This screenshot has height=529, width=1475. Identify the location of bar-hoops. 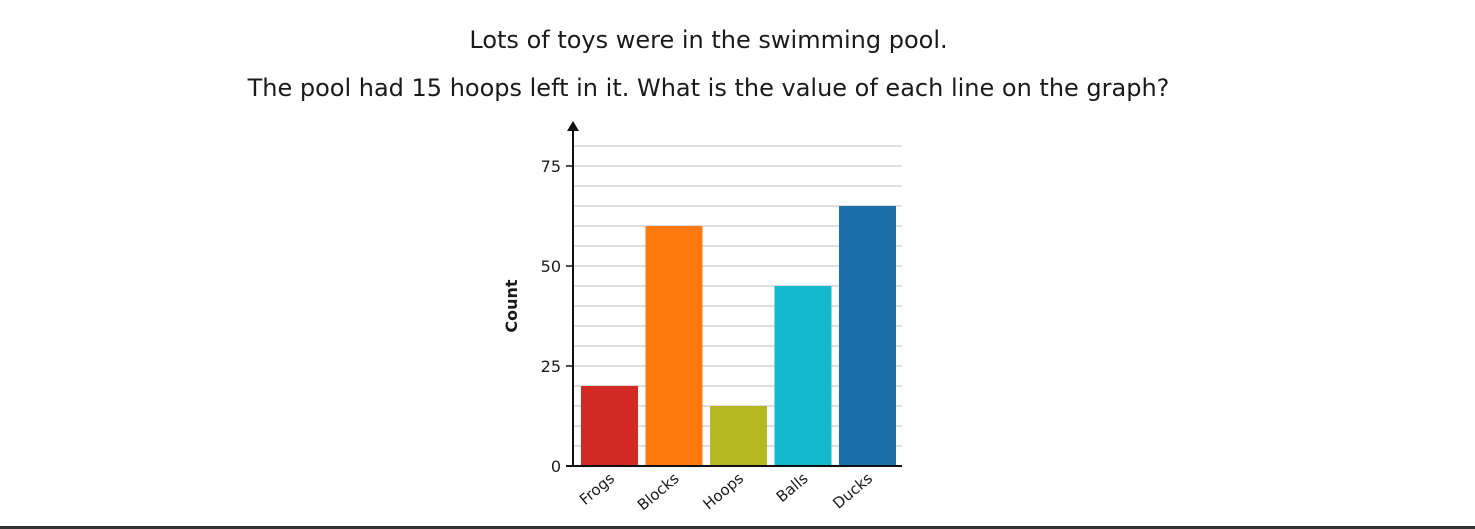
(738, 436).